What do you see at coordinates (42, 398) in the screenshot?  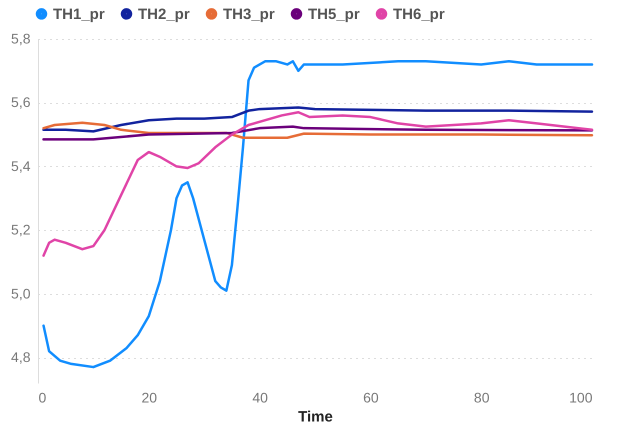 I see `x-tick-label: 0` at bounding box center [42, 398].